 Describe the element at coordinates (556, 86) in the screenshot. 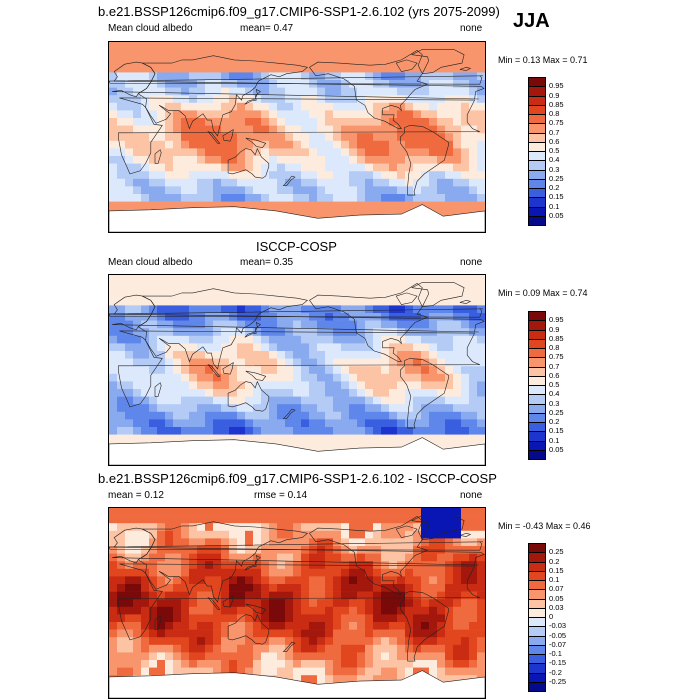

I see `colorbar-tick-label: 0.95` at that location.